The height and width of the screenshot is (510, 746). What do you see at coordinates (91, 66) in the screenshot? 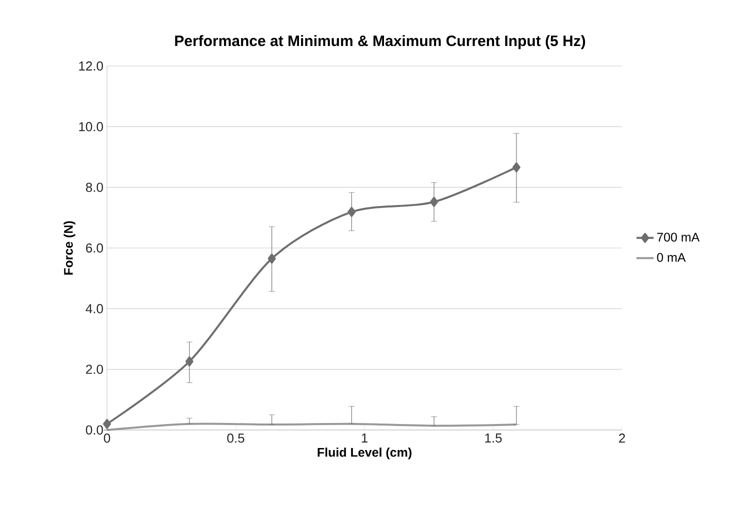
I see `y-tick-label: 12.0` at bounding box center [91, 66].